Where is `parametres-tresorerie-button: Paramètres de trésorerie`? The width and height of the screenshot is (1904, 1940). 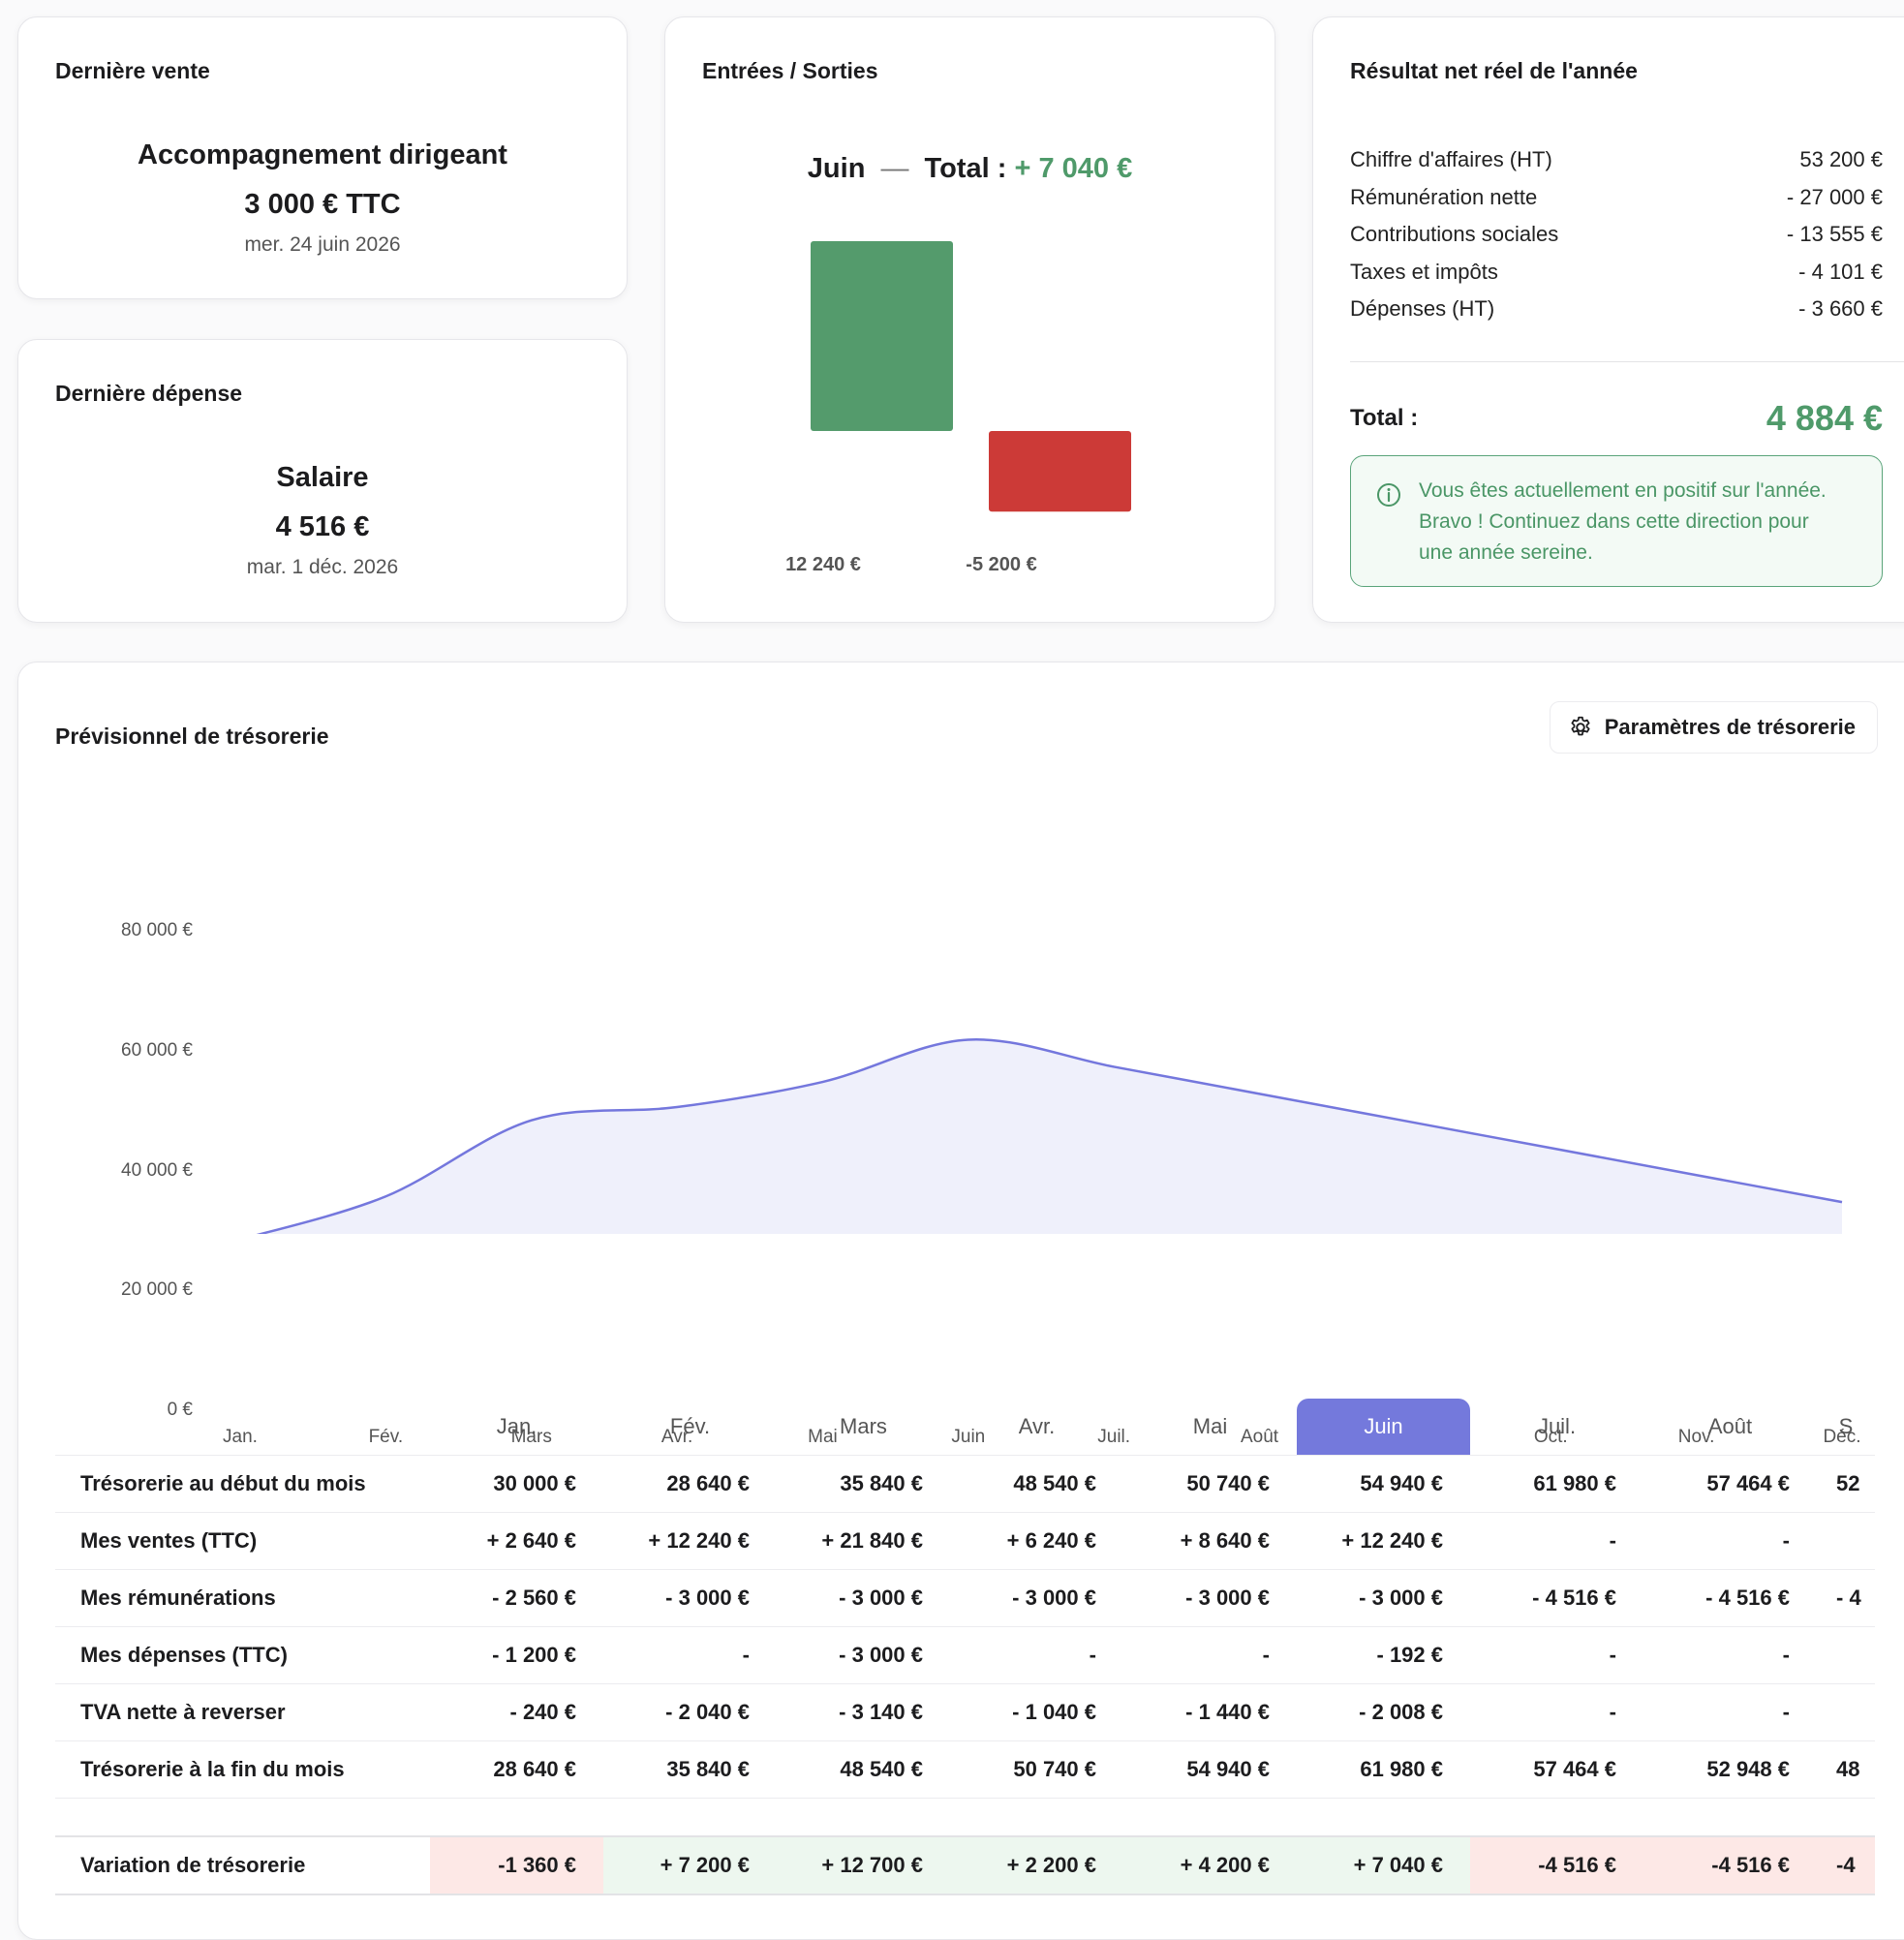 parametres-tresorerie-button: Paramètres de trésorerie is located at coordinates (1713, 728).